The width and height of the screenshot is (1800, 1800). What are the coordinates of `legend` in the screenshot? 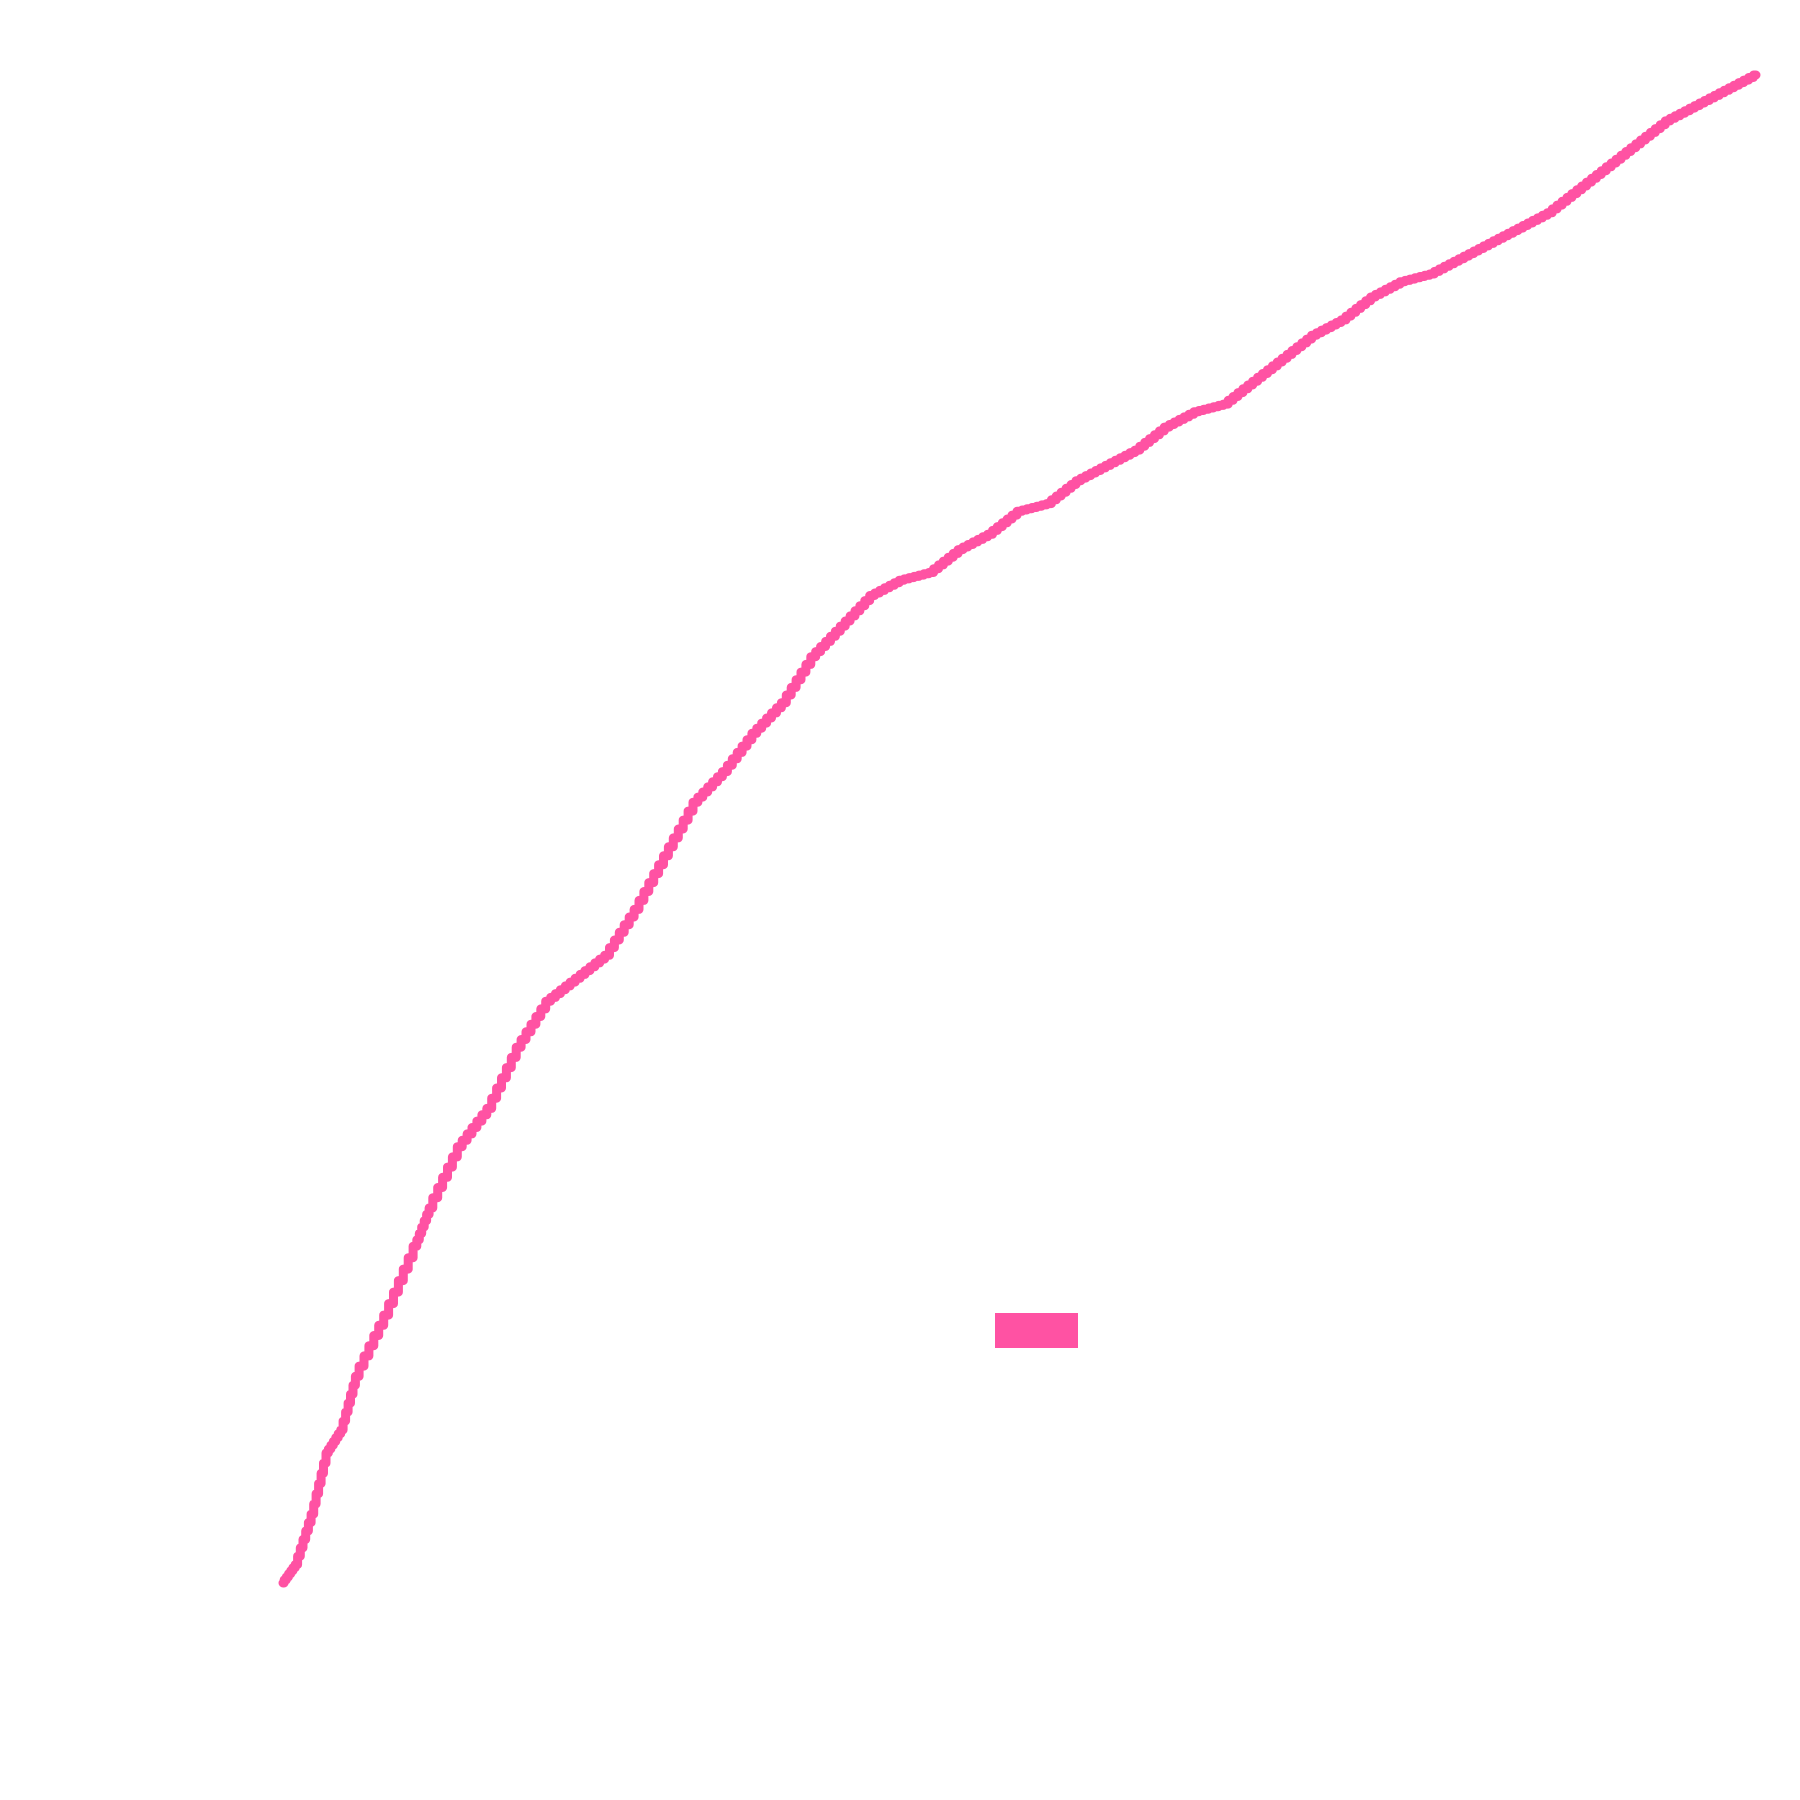 It's located at (1036, 1330).